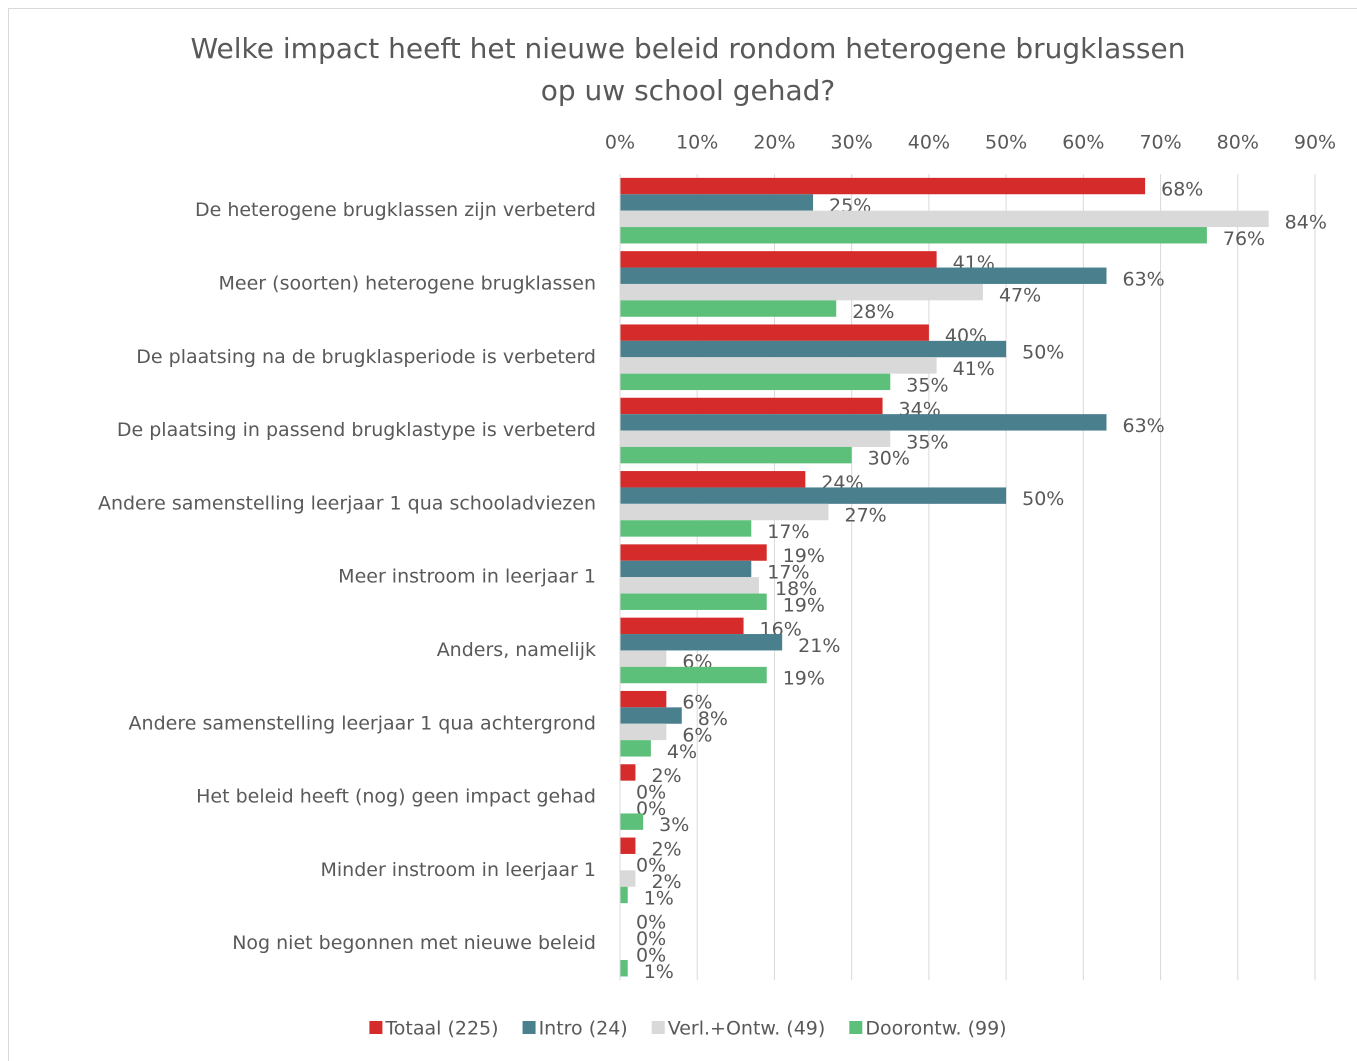 This screenshot has width=1357, height=1061. What do you see at coordinates (688, 90) in the screenshot?
I see `chart-title: op uw school gehad?` at bounding box center [688, 90].